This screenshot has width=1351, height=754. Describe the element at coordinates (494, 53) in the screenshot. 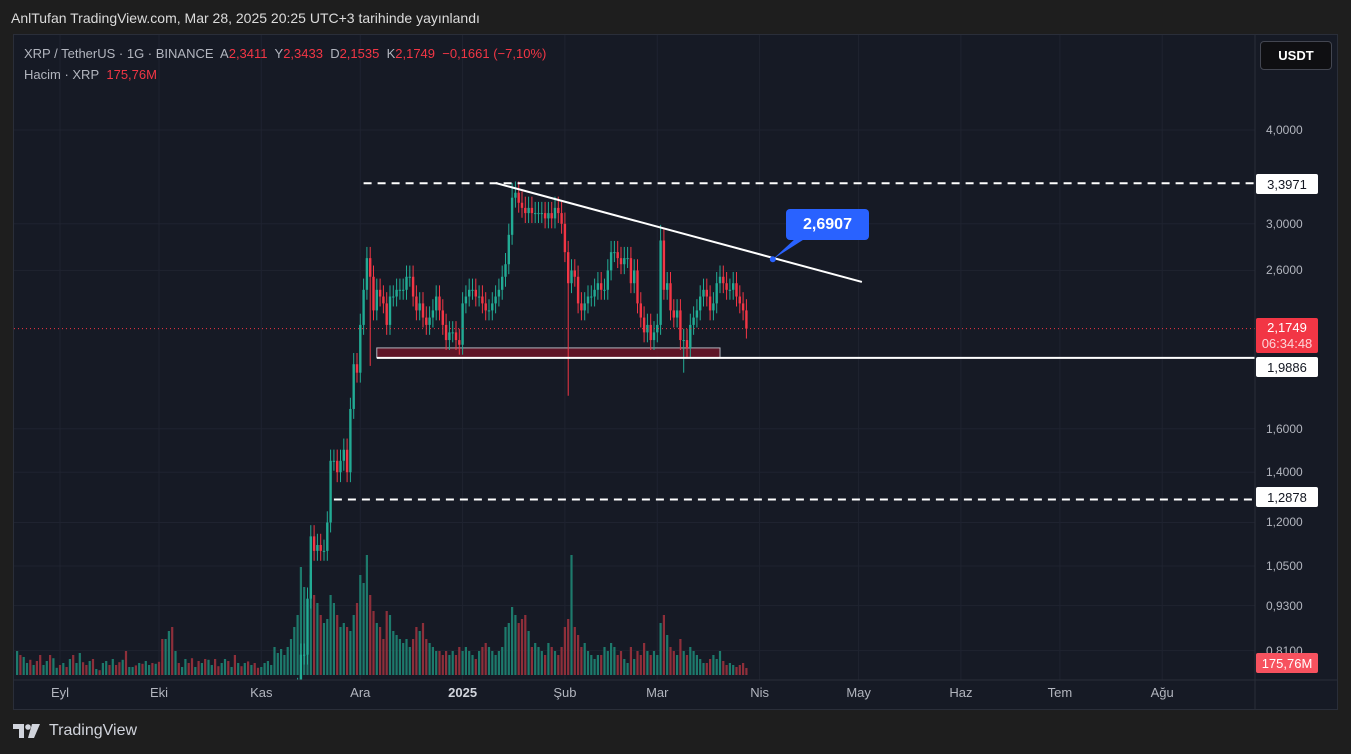

I see `change-value: −0,1661 (−7,10%)` at that location.